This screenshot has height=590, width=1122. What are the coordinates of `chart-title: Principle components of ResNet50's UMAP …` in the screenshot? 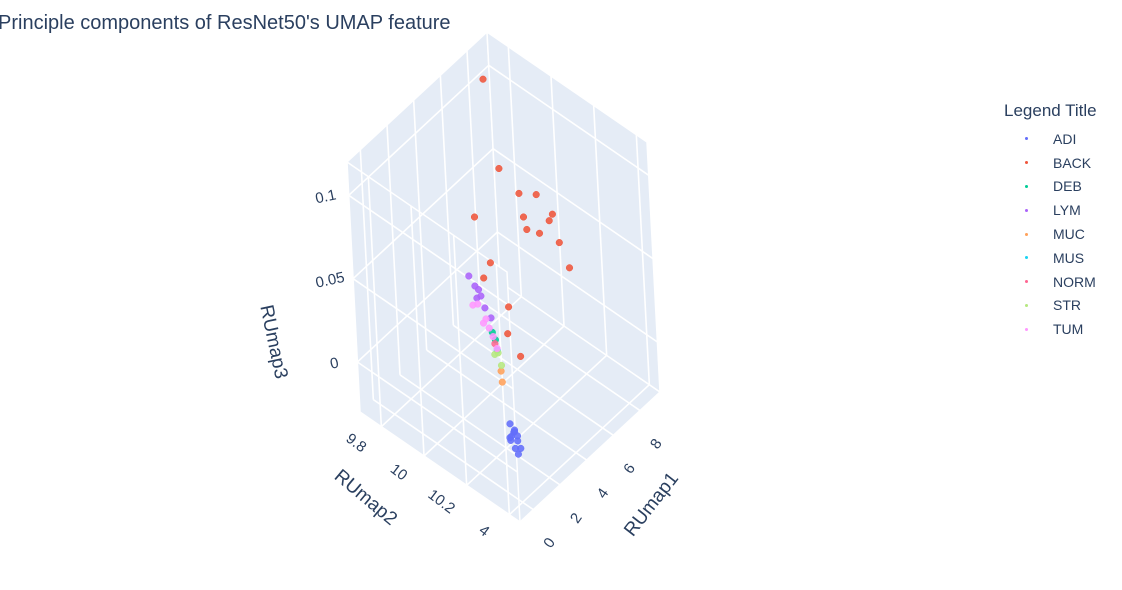 It's located at (225, 23).